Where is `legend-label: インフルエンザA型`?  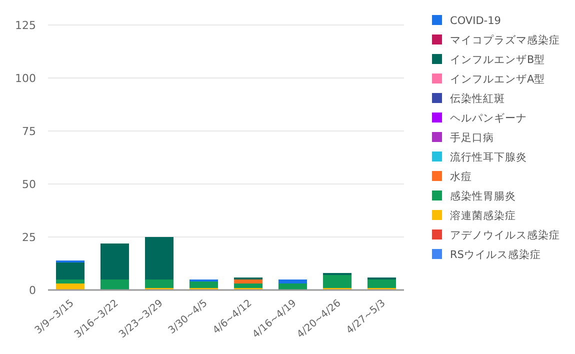
legend-label: インフルエンザA型 is located at coordinates (498, 80).